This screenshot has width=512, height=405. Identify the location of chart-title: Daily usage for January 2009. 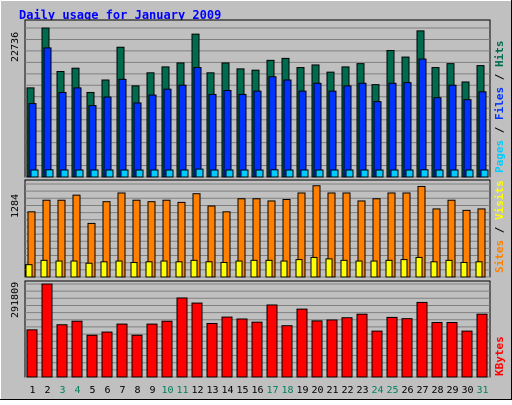
(120, 15).